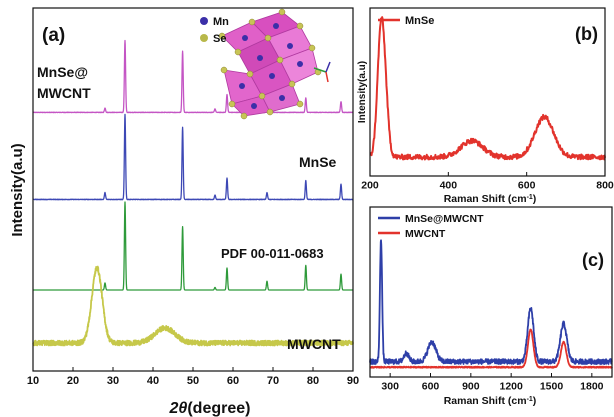 This screenshot has height=417, width=614. Describe the element at coordinates (318, 162) in the screenshot. I see `series-label-mnse: MnSe` at that location.